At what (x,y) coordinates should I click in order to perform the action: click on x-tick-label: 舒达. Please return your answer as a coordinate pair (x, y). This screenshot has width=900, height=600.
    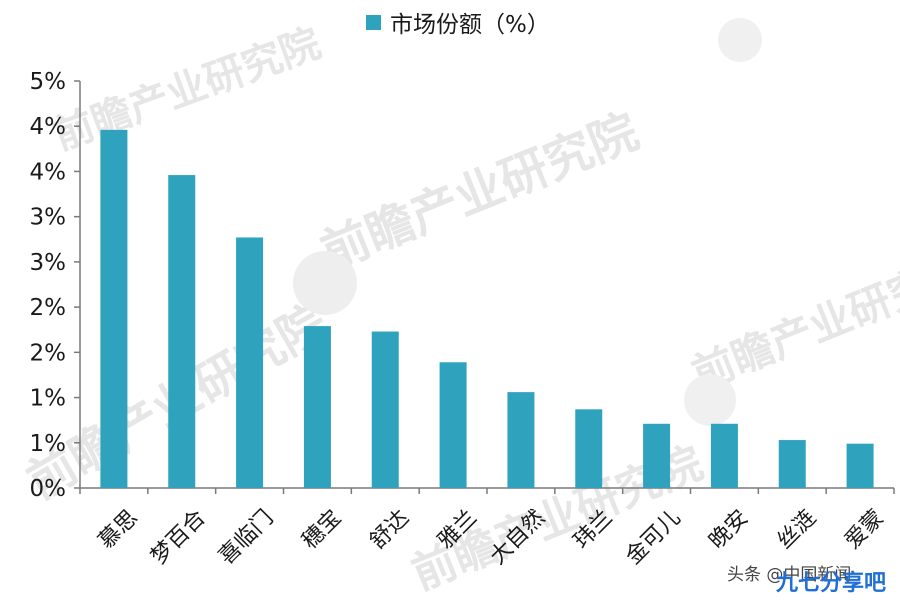
    Looking at the image, I should click on (389, 529).